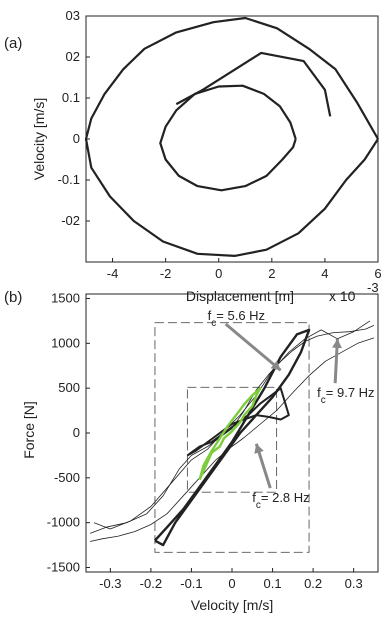 The image size is (385, 618). What do you see at coordinates (65, 342) in the screenshot?
I see `y-tick-label: 1000` at bounding box center [65, 342].